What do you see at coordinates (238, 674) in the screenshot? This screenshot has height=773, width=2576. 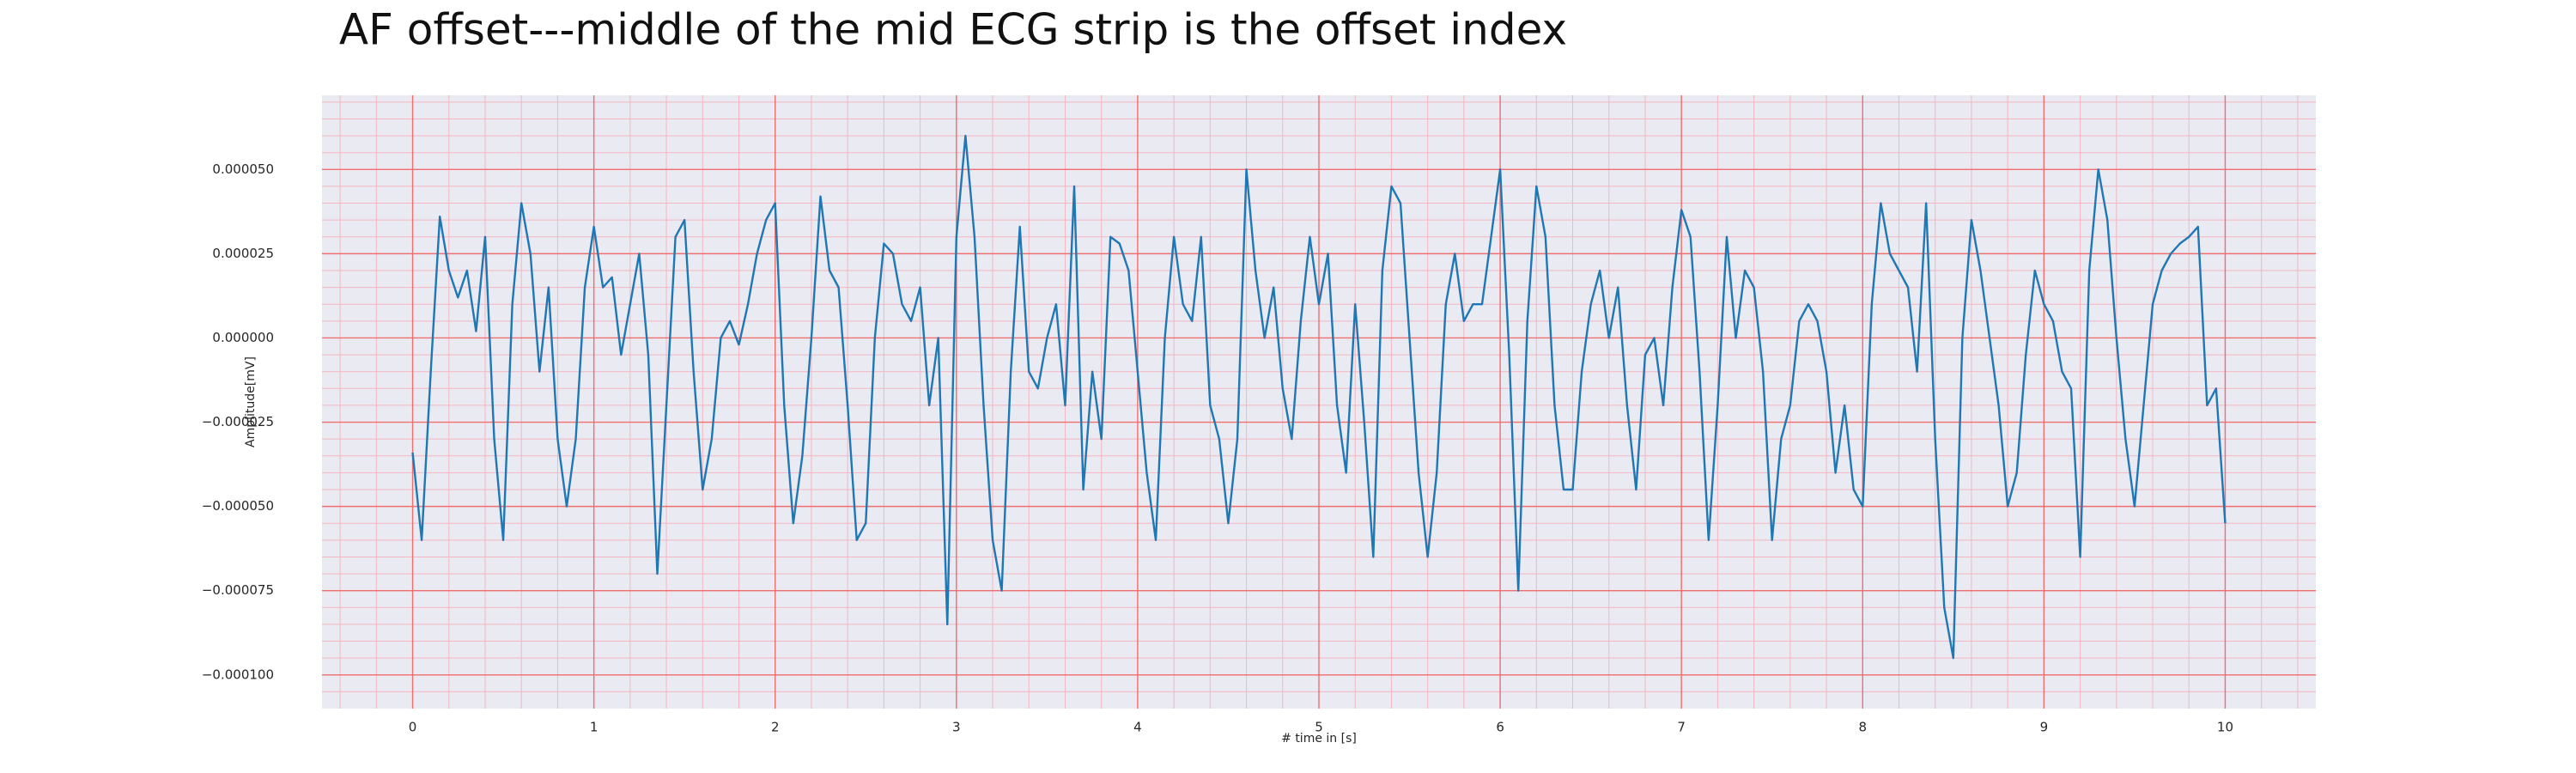 I see `y-tick-label: −0.000100` at bounding box center [238, 674].